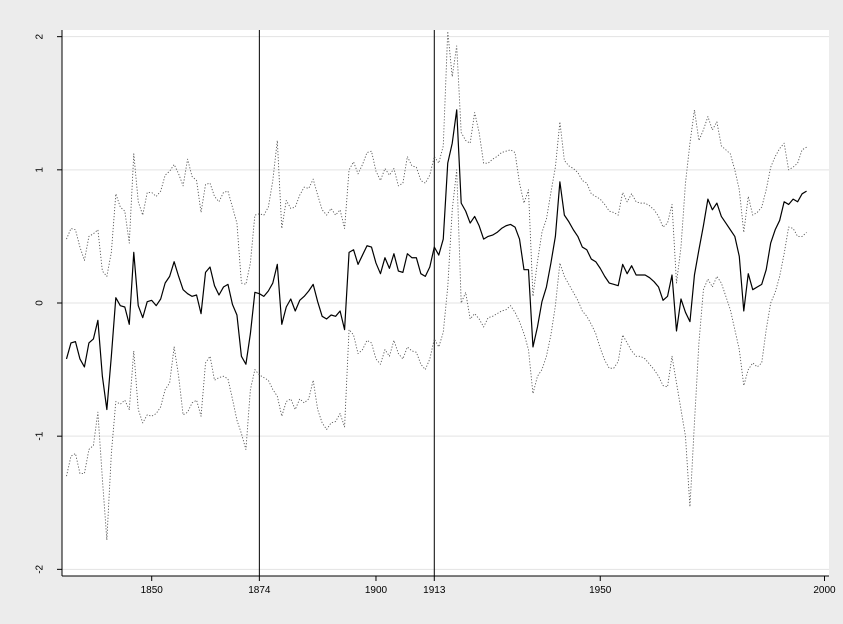 This screenshot has height=624, width=843. Describe the element at coordinates (40, 568) in the screenshot. I see `y-tick-label-0: -2` at that location.